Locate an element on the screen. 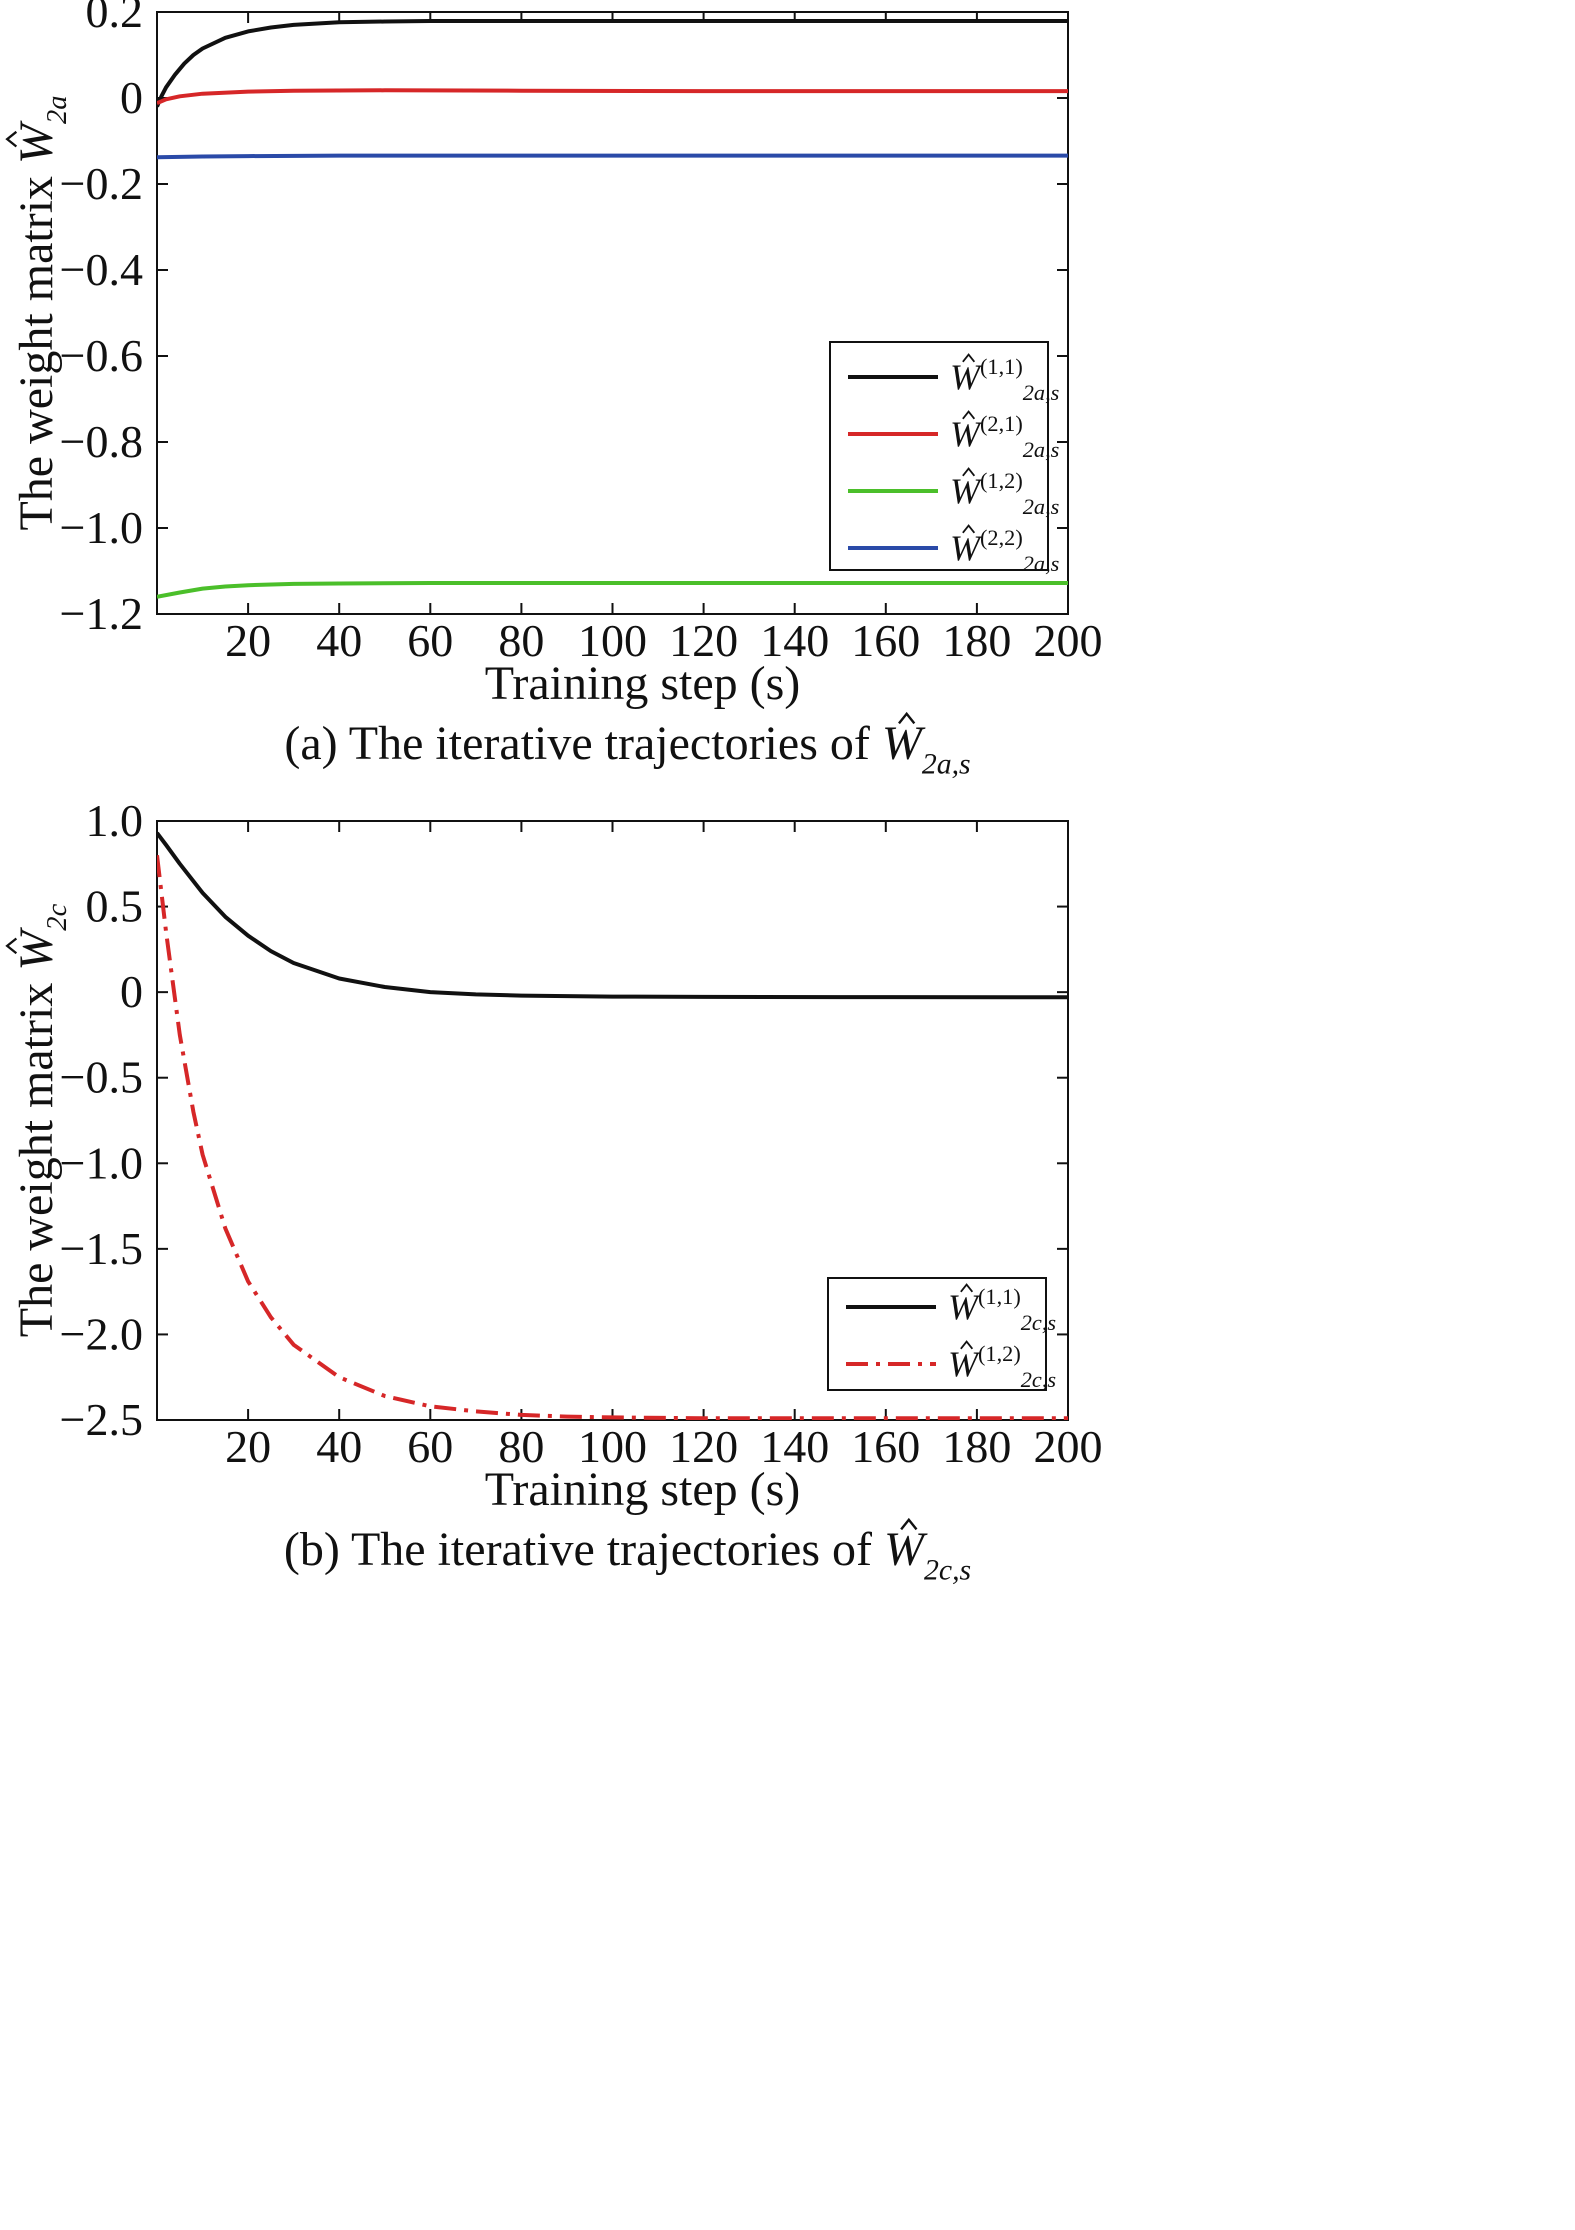 Image resolution: width=1575 pixels, height=2230 pixels. y-tick-label: 0.5 is located at coordinates (115, 906).